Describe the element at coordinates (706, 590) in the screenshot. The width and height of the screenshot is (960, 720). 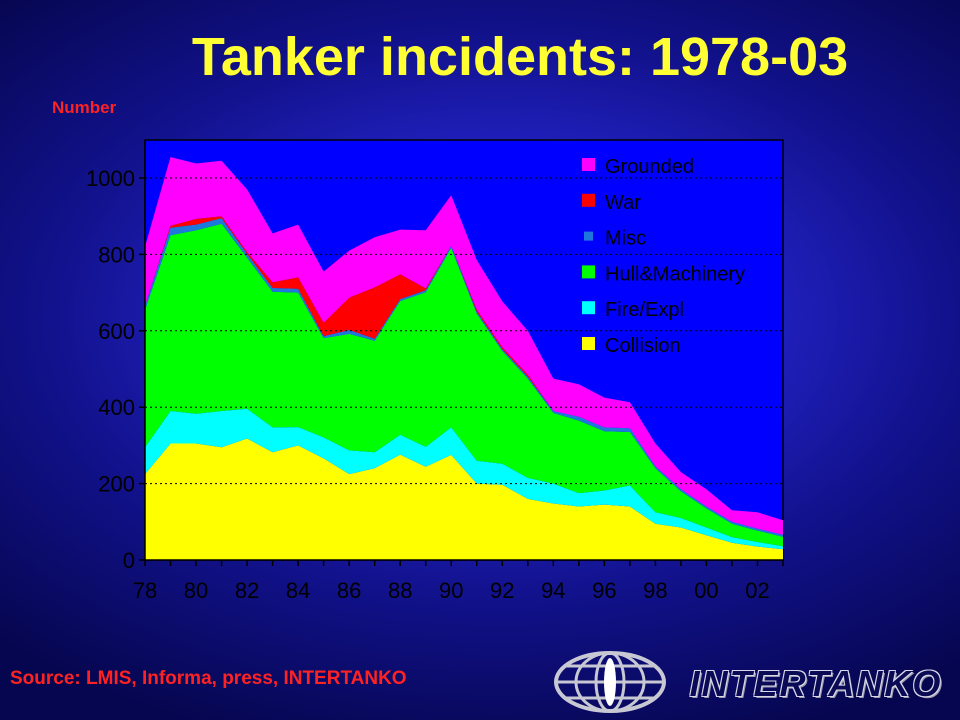
I see `x-tick-label: 00` at that location.